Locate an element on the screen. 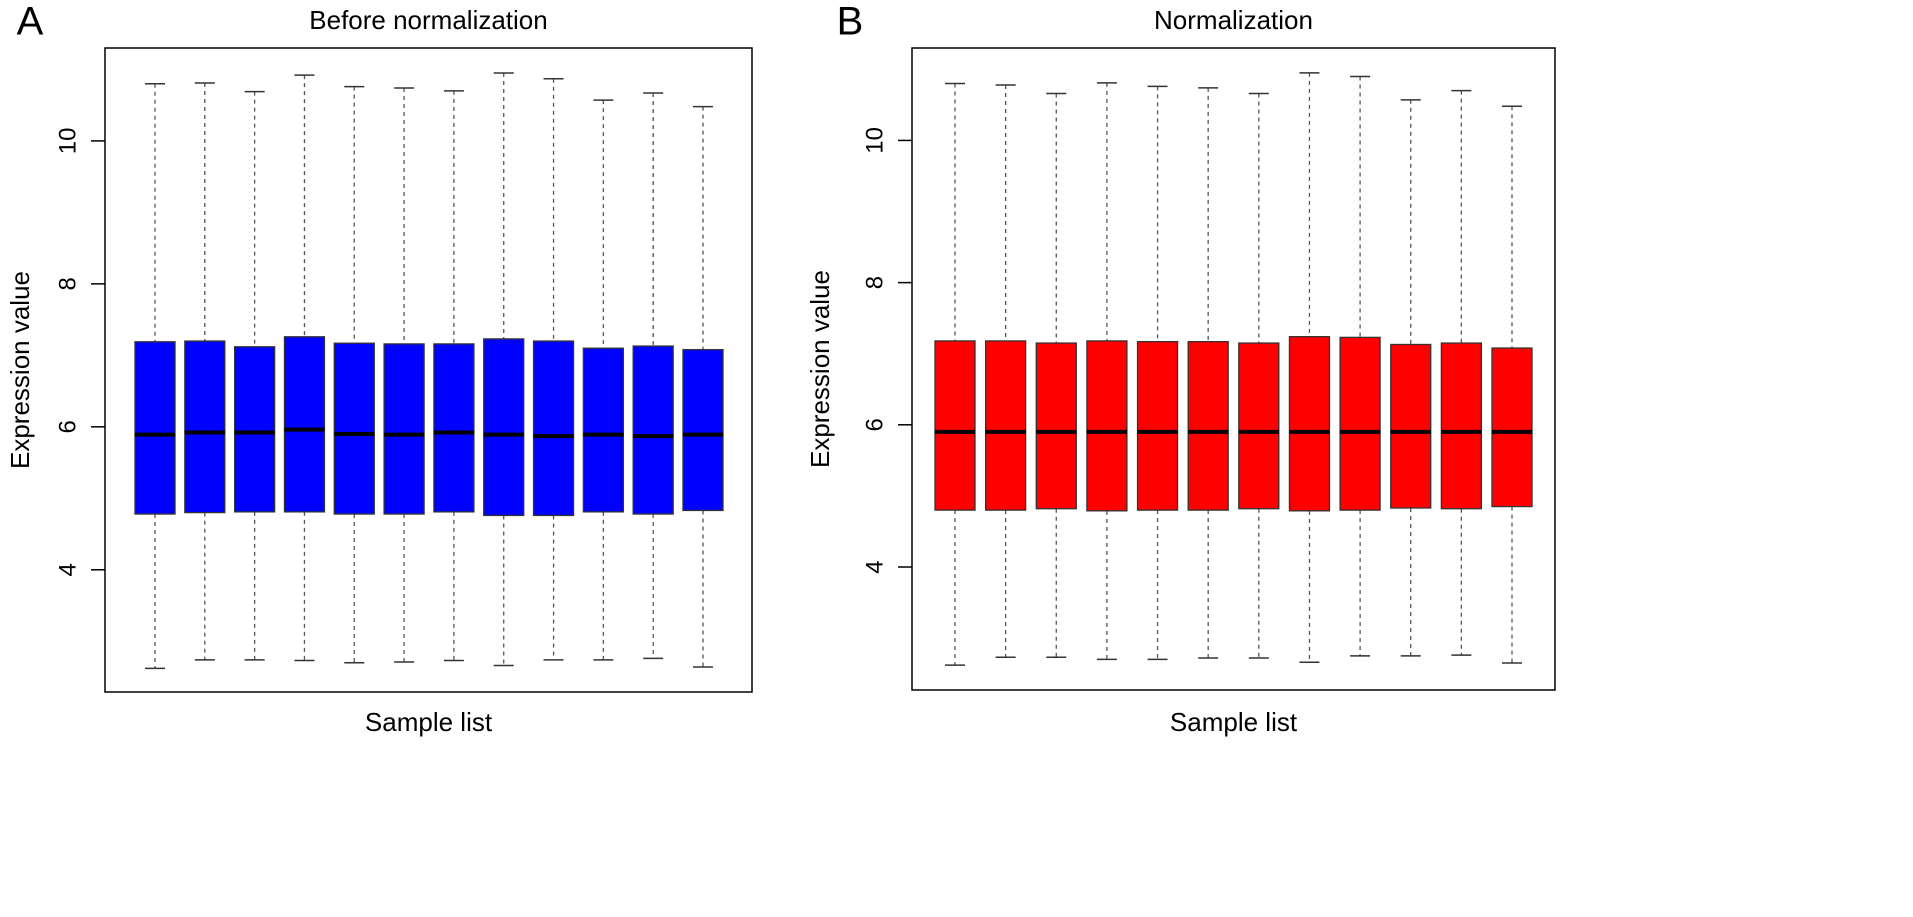 The width and height of the screenshot is (1913, 917). chart-title: Normalization is located at coordinates (1233, 20).